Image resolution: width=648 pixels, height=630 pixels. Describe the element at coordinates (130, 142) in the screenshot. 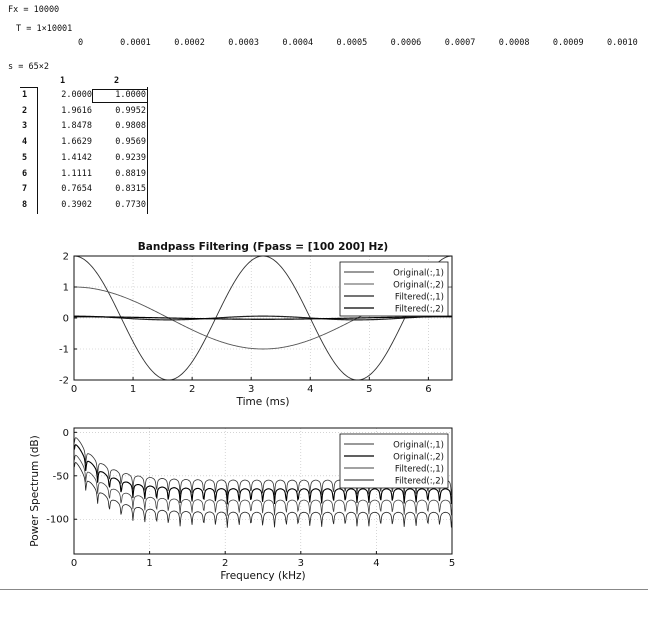

I see `matrix-cell: 0.9569` at that location.